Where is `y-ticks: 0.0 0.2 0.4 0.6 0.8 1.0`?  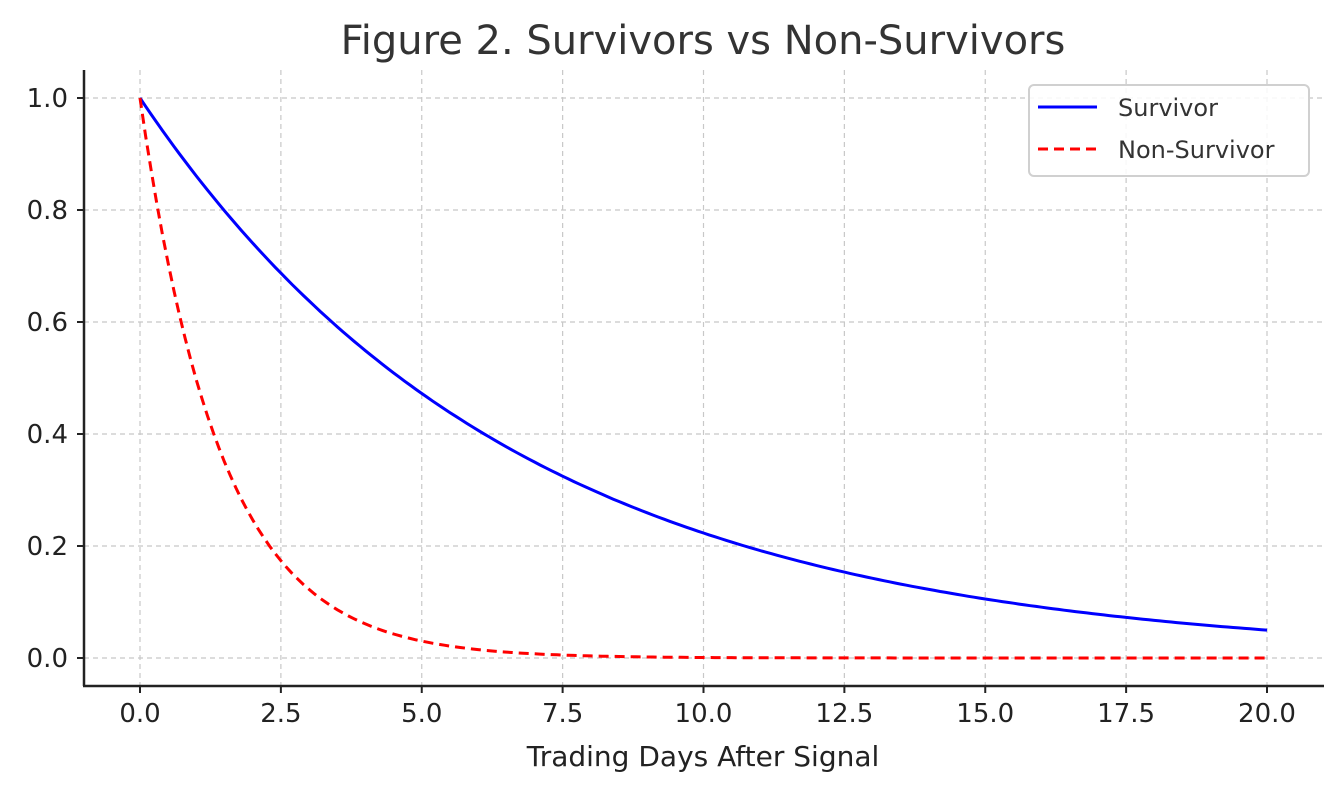
y-ticks: 0.0 0.2 0.4 0.6 0.8 1.0 is located at coordinates (55, 379).